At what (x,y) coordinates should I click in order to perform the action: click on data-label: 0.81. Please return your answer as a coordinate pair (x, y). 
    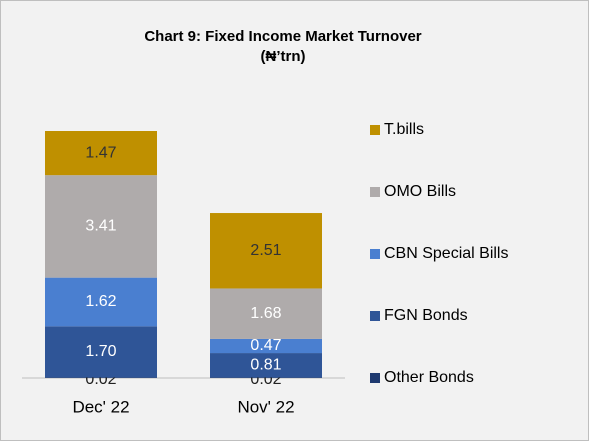
    Looking at the image, I should click on (265, 364).